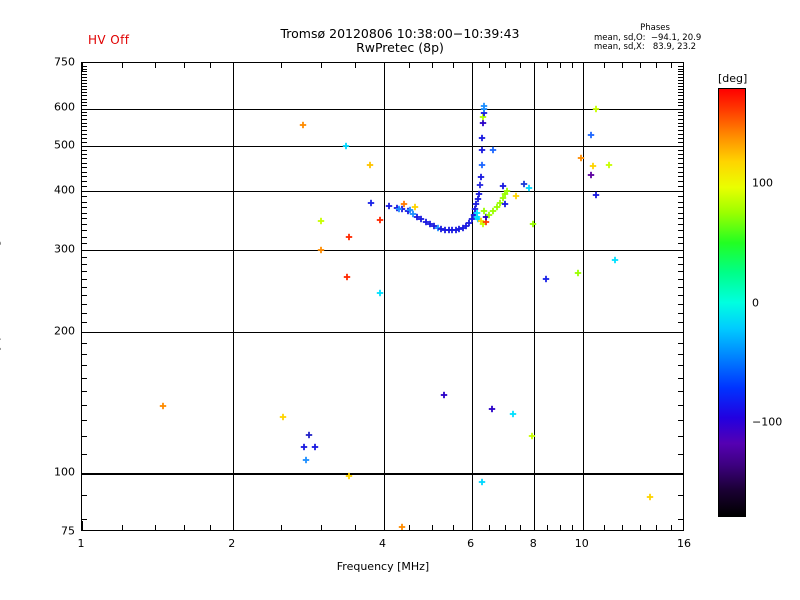 The width and height of the screenshot is (800, 600). I want to click on chart-subtitle: RwPretec (8p), so click(400, 47).